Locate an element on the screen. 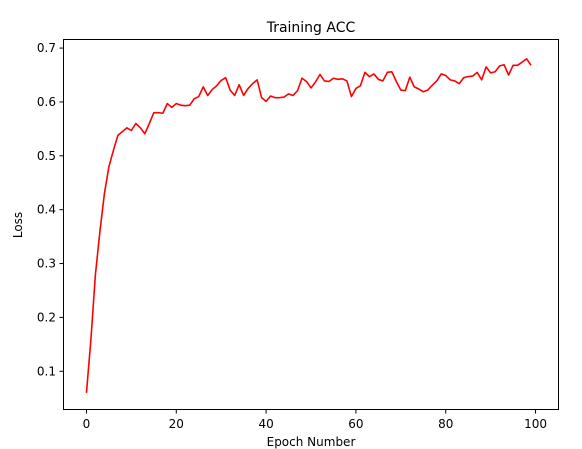 Image resolution: width=582 pixels, height=449 pixels. x-tick-label: 100 is located at coordinates (535, 424).